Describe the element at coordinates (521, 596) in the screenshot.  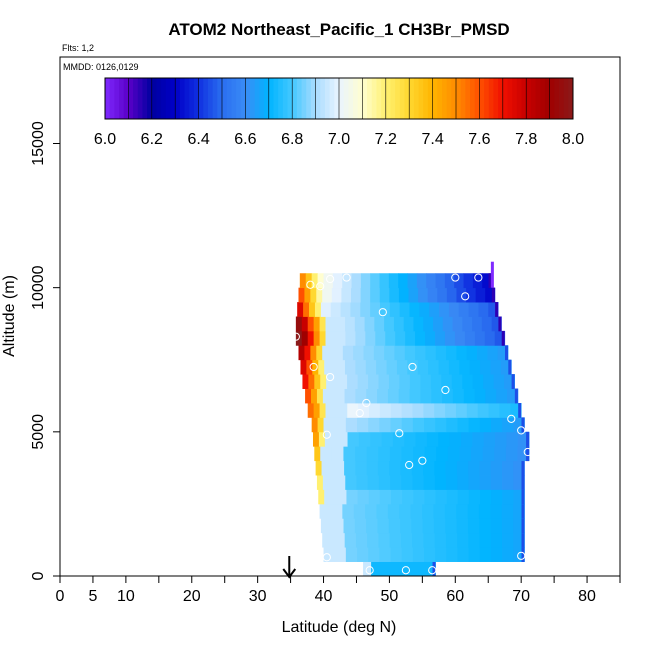
I see `x-tick-label: 70` at that location.